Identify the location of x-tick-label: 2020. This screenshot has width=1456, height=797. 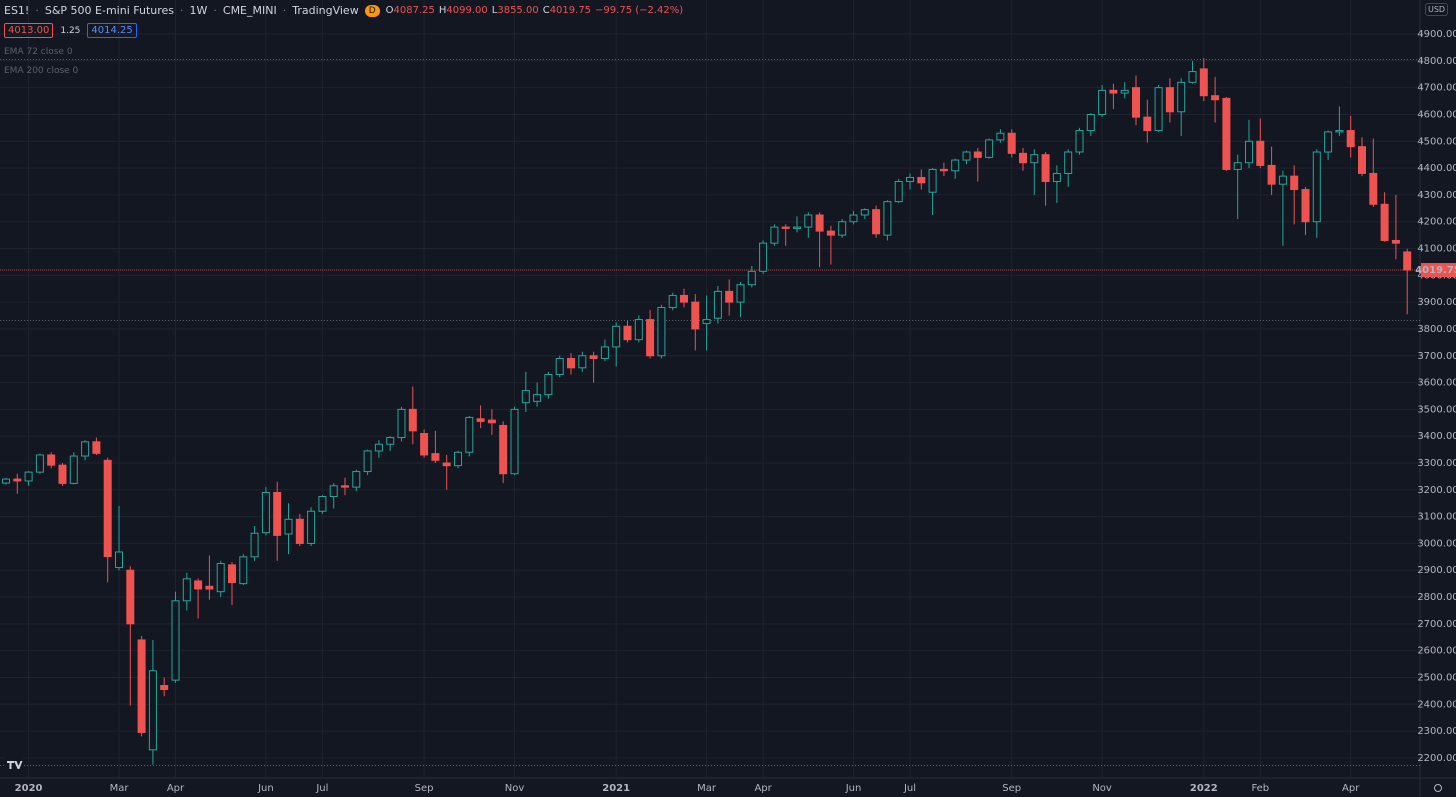
(29, 788).